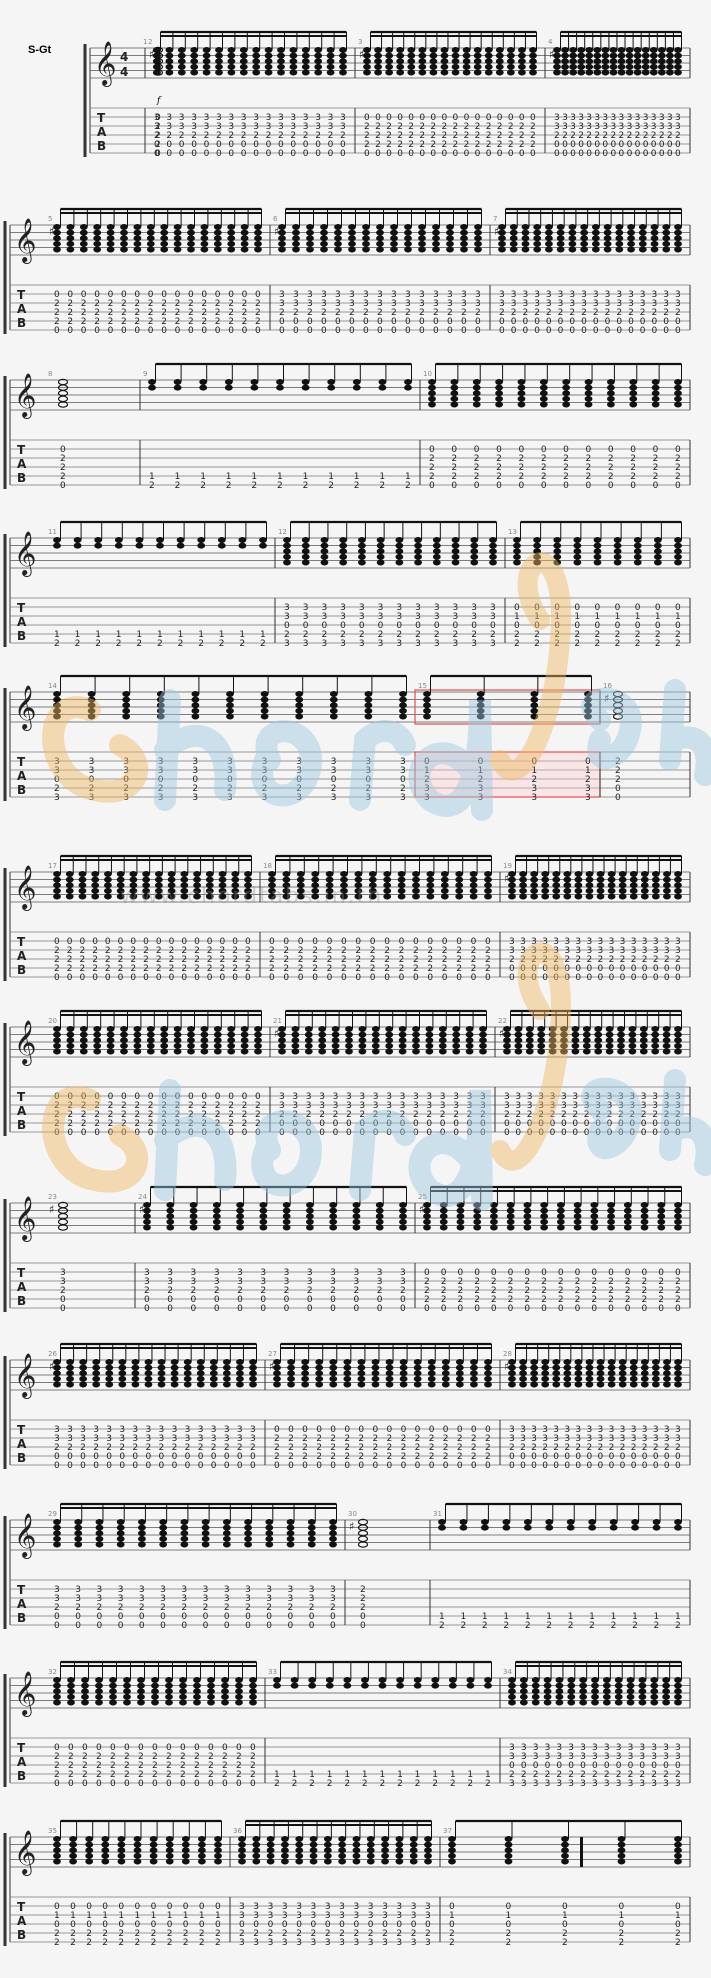 The image size is (711, 1978). What do you see at coordinates (201, 635) in the screenshot?
I see `tab-number: 1` at bounding box center [201, 635].